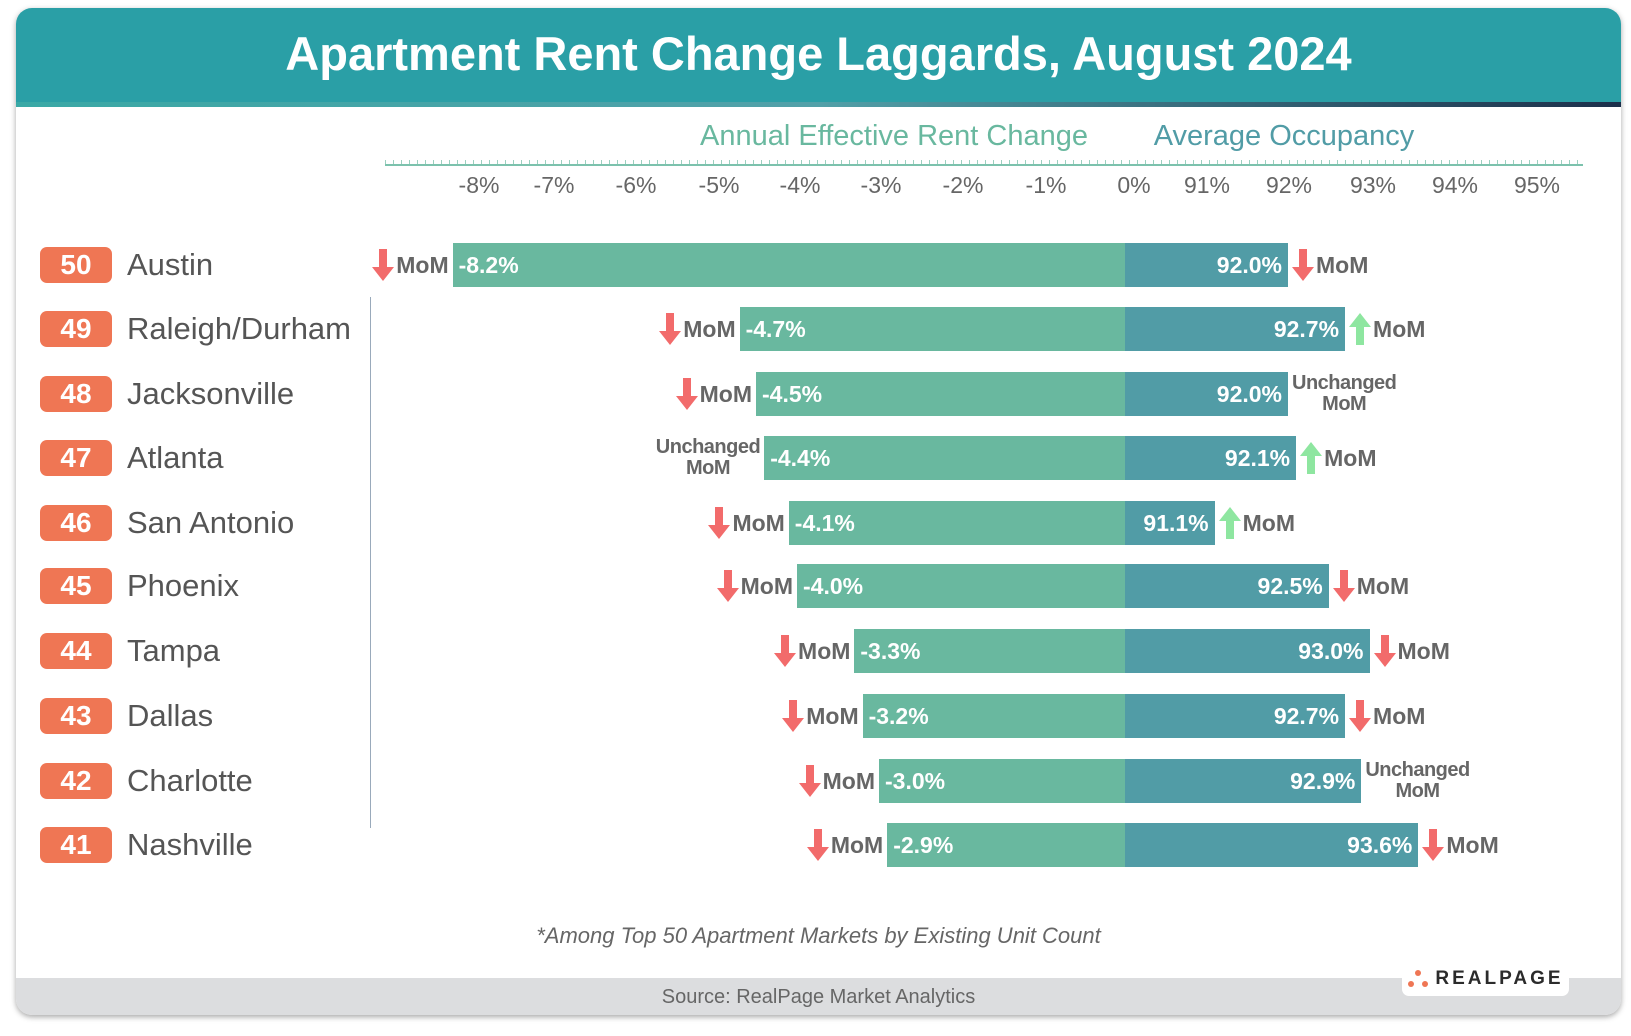 This screenshot has width=1631, height=1036. I want to click on rank-badge: 47, so click(76, 458).